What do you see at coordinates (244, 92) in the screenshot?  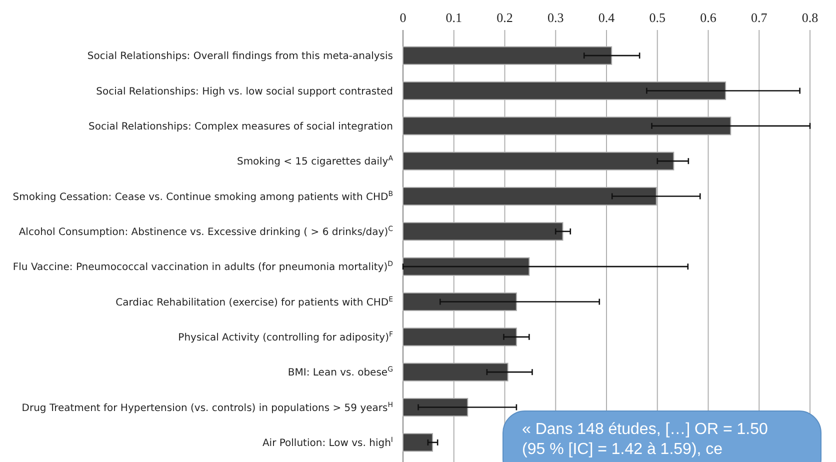 I see `y-tick-label: Social Relationships: High vs. low social support contrasted` at bounding box center [244, 92].